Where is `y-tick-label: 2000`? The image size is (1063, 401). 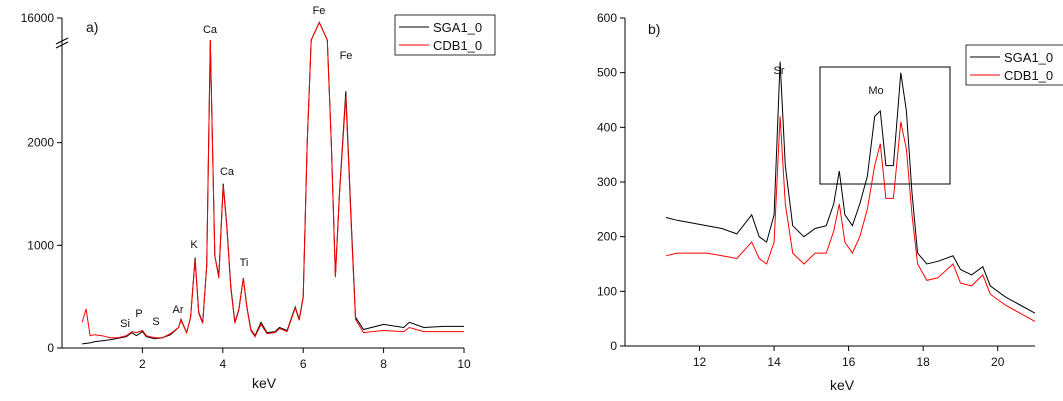
y-tick-label: 2000 is located at coordinates (40, 143).